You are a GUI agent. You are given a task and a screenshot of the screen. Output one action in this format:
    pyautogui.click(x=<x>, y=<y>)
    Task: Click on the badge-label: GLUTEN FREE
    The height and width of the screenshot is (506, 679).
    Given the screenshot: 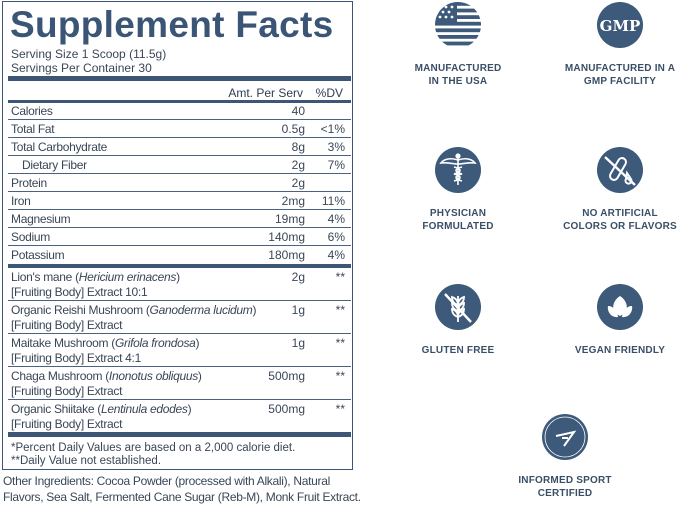 What is the action you would take?
    pyautogui.click(x=458, y=350)
    